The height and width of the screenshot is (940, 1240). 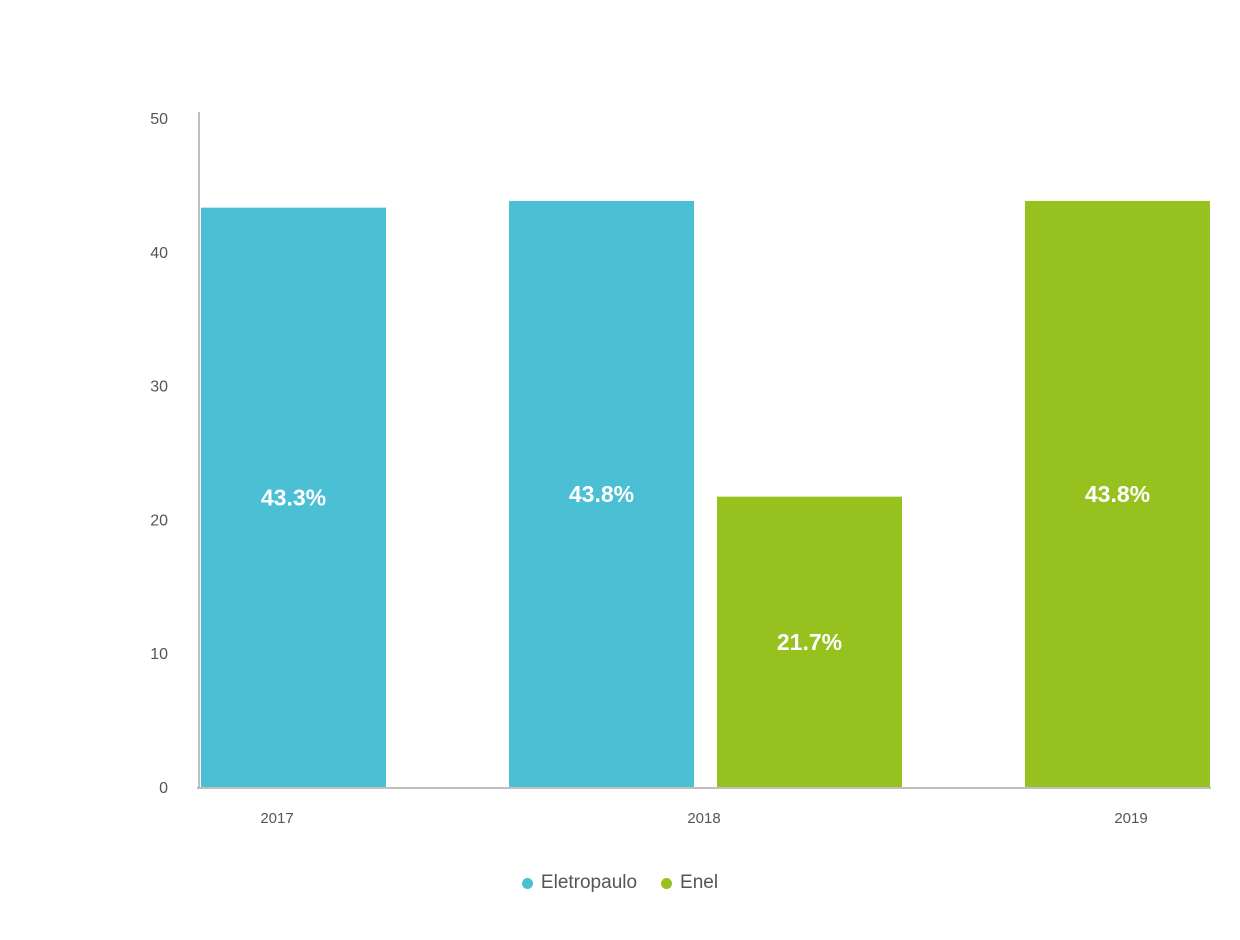 I want to click on y-tick-label: 40, so click(x=159, y=253).